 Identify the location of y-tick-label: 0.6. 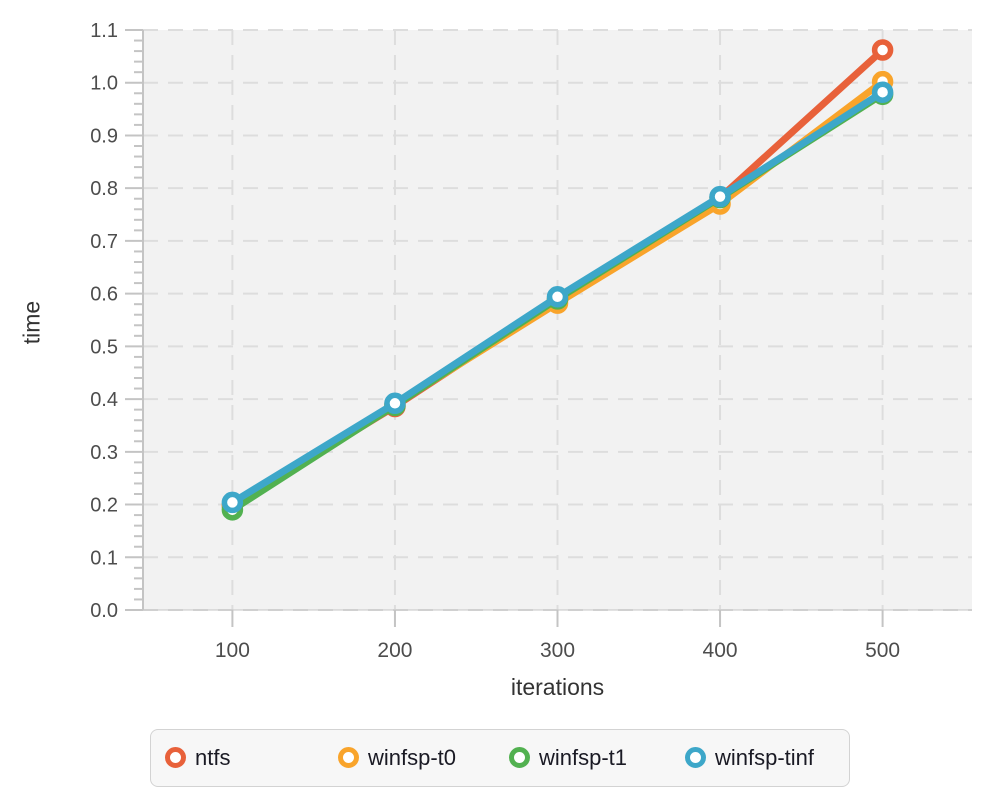
(104, 295).